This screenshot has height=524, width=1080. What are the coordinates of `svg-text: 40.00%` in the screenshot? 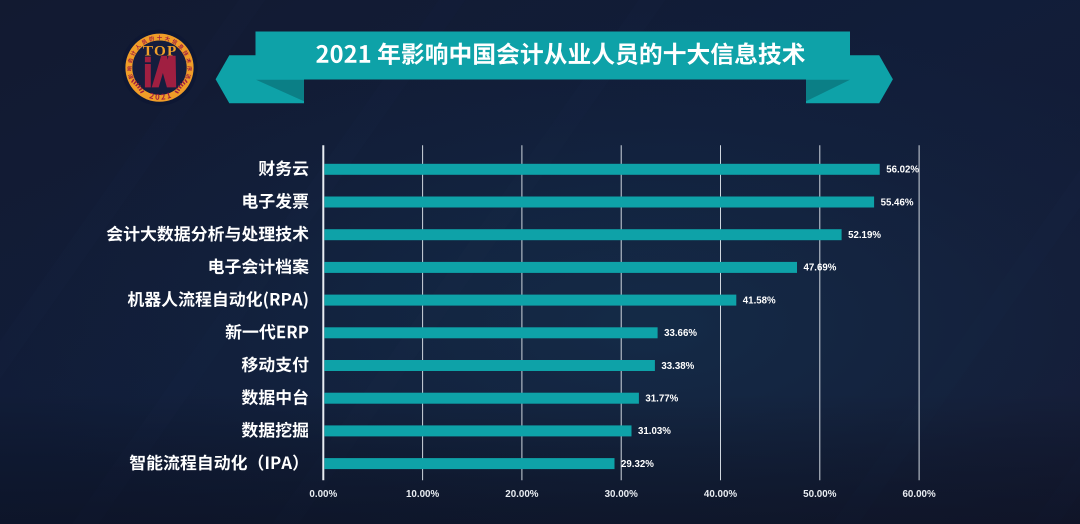 It's located at (721, 494).